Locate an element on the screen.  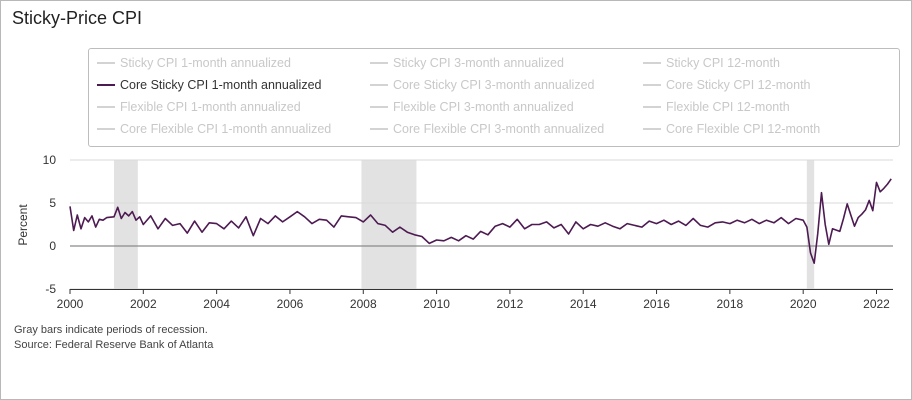
x-tick-label: 2020 is located at coordinates (803, 304).